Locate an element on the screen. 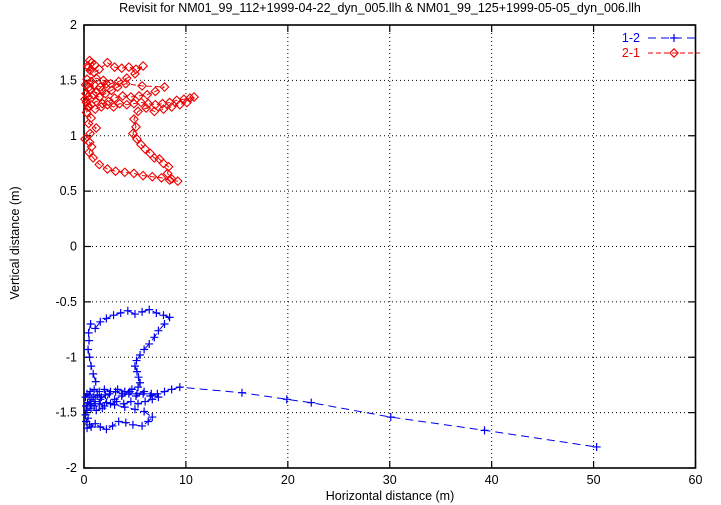  y-tick-labels: -2 -1.5 -1 -0.5 0 0.5 1 1.5 2 is located at coordinates (66, 246).